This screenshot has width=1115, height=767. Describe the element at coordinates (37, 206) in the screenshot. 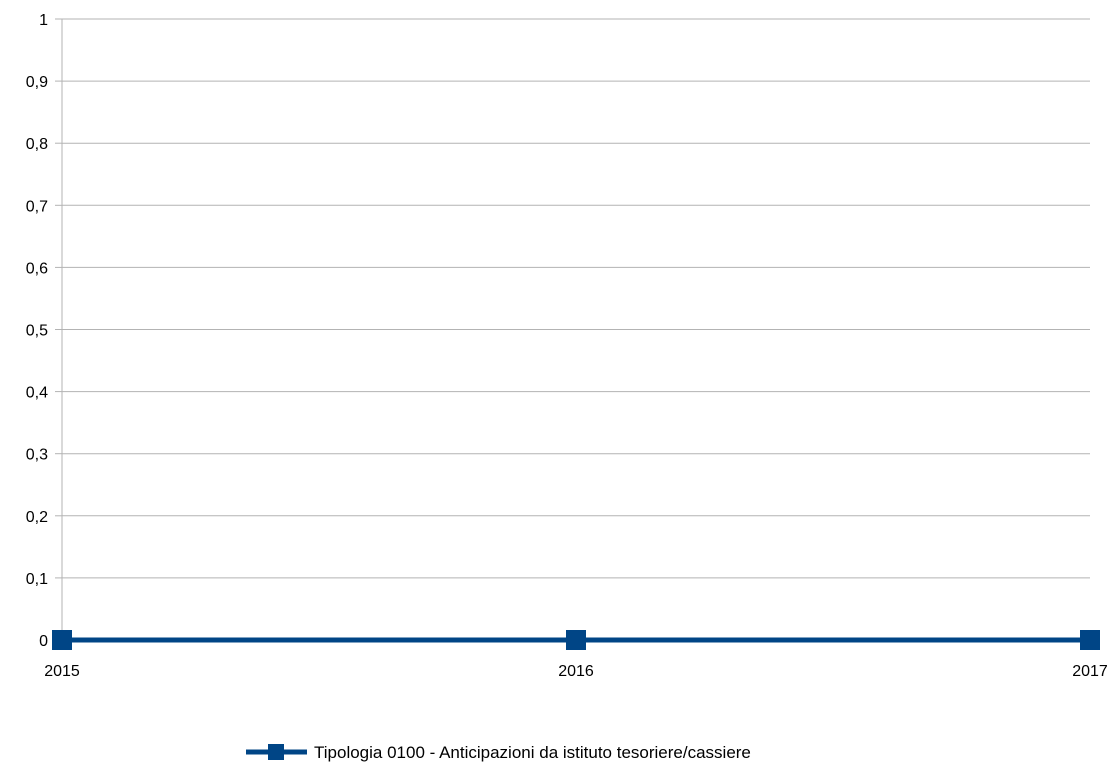

I see `y-tick-label: 0,7` at that location.